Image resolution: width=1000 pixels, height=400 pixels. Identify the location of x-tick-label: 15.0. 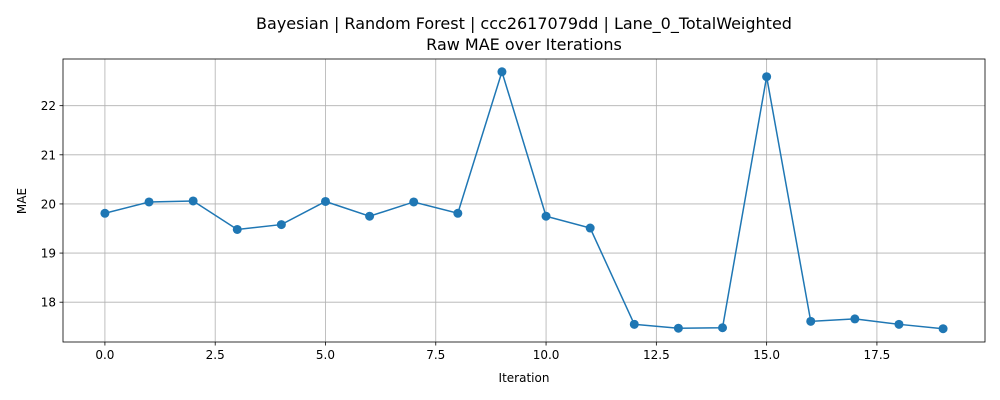
(766, 355).